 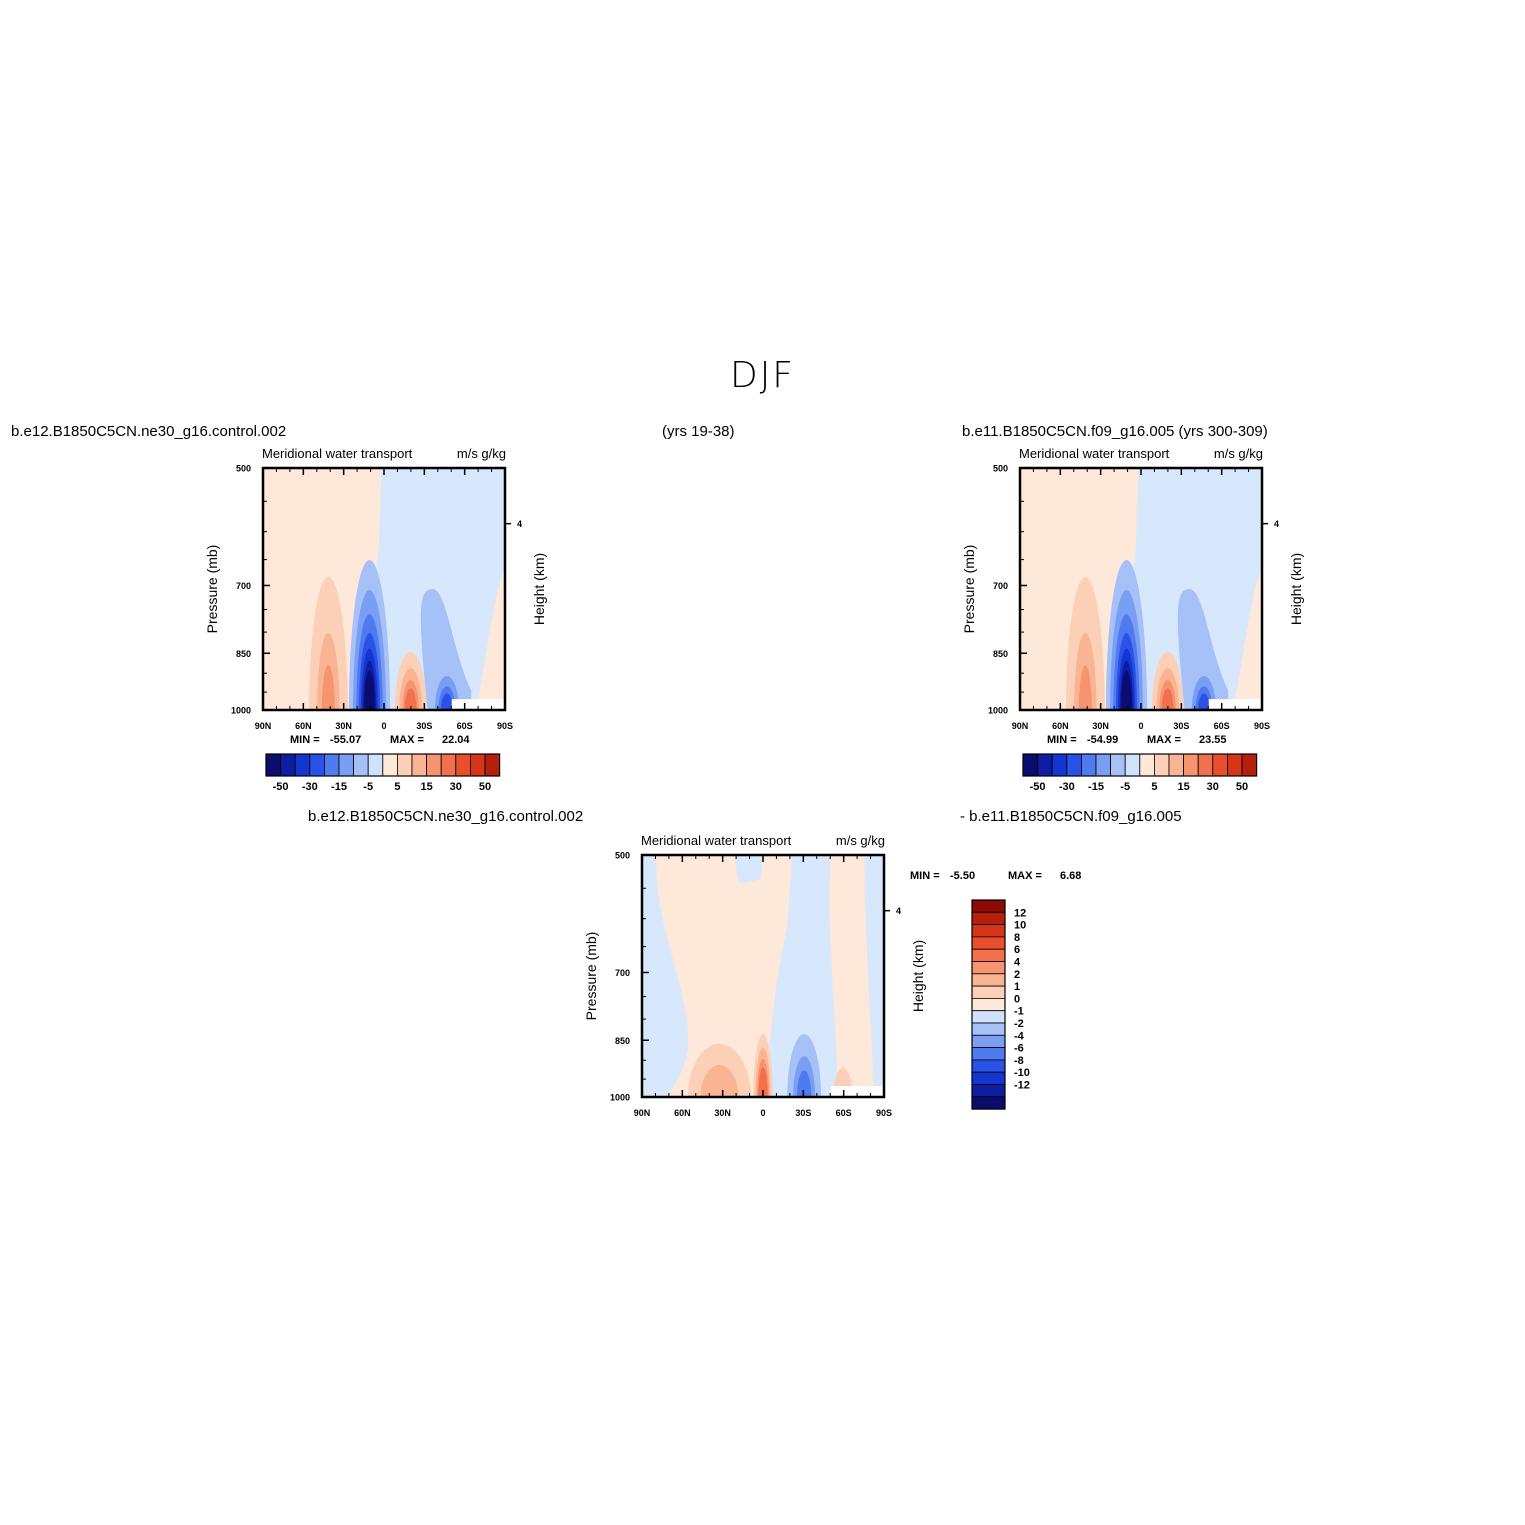 What do you see at coordinates (1070, 876) in the screenshot?
I see `max-value: 6.68` at bounding box center [1070, 876].